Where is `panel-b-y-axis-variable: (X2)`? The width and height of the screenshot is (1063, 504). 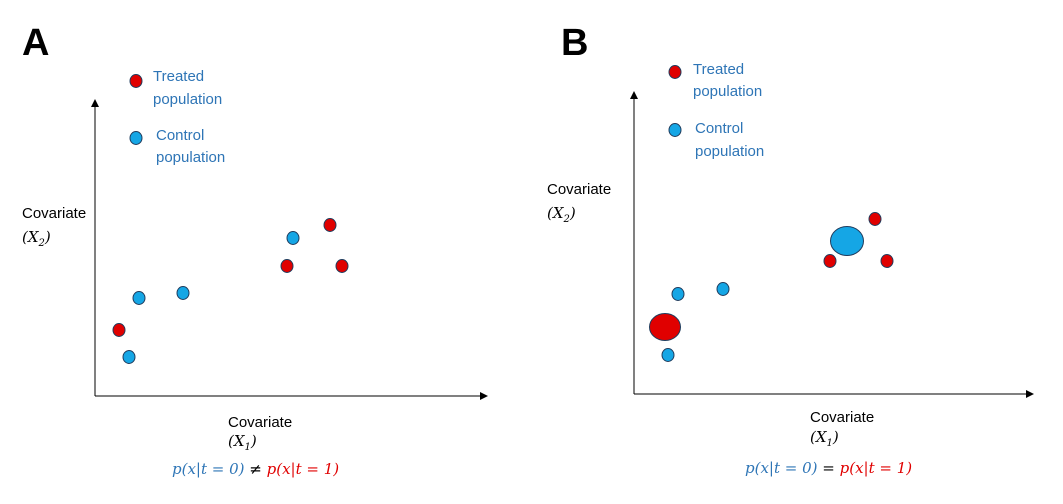 panel-b-y-axis-variable: (X2) is located at coordinates (561, 214).